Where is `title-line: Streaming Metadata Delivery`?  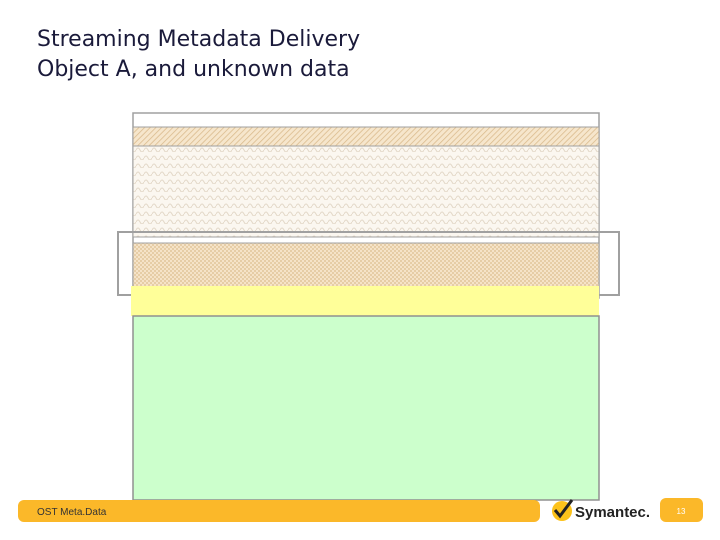 title-line: Streaming Metadata Delivery is located at coordinates (198, 39).